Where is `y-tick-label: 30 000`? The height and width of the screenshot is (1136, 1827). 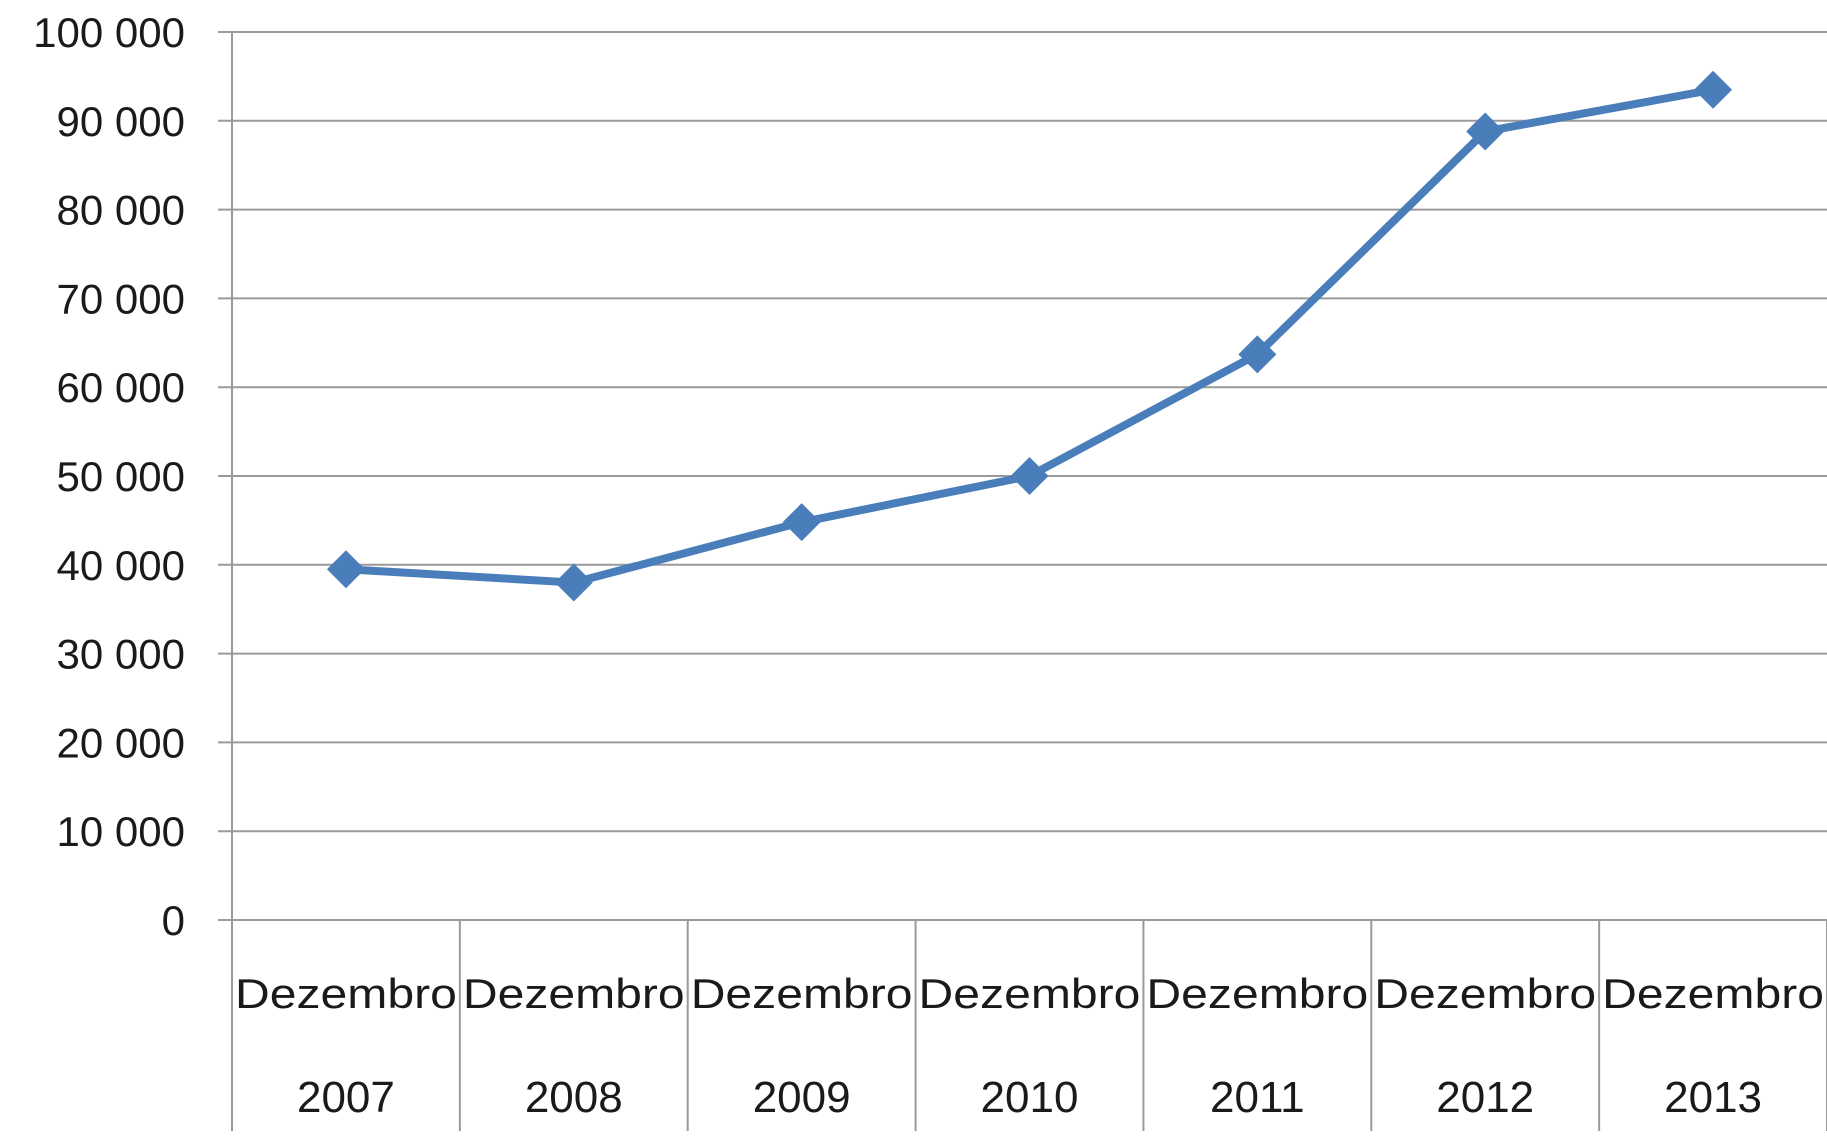 y-tick-label: 30 000 is located at coordinates (121, 654).